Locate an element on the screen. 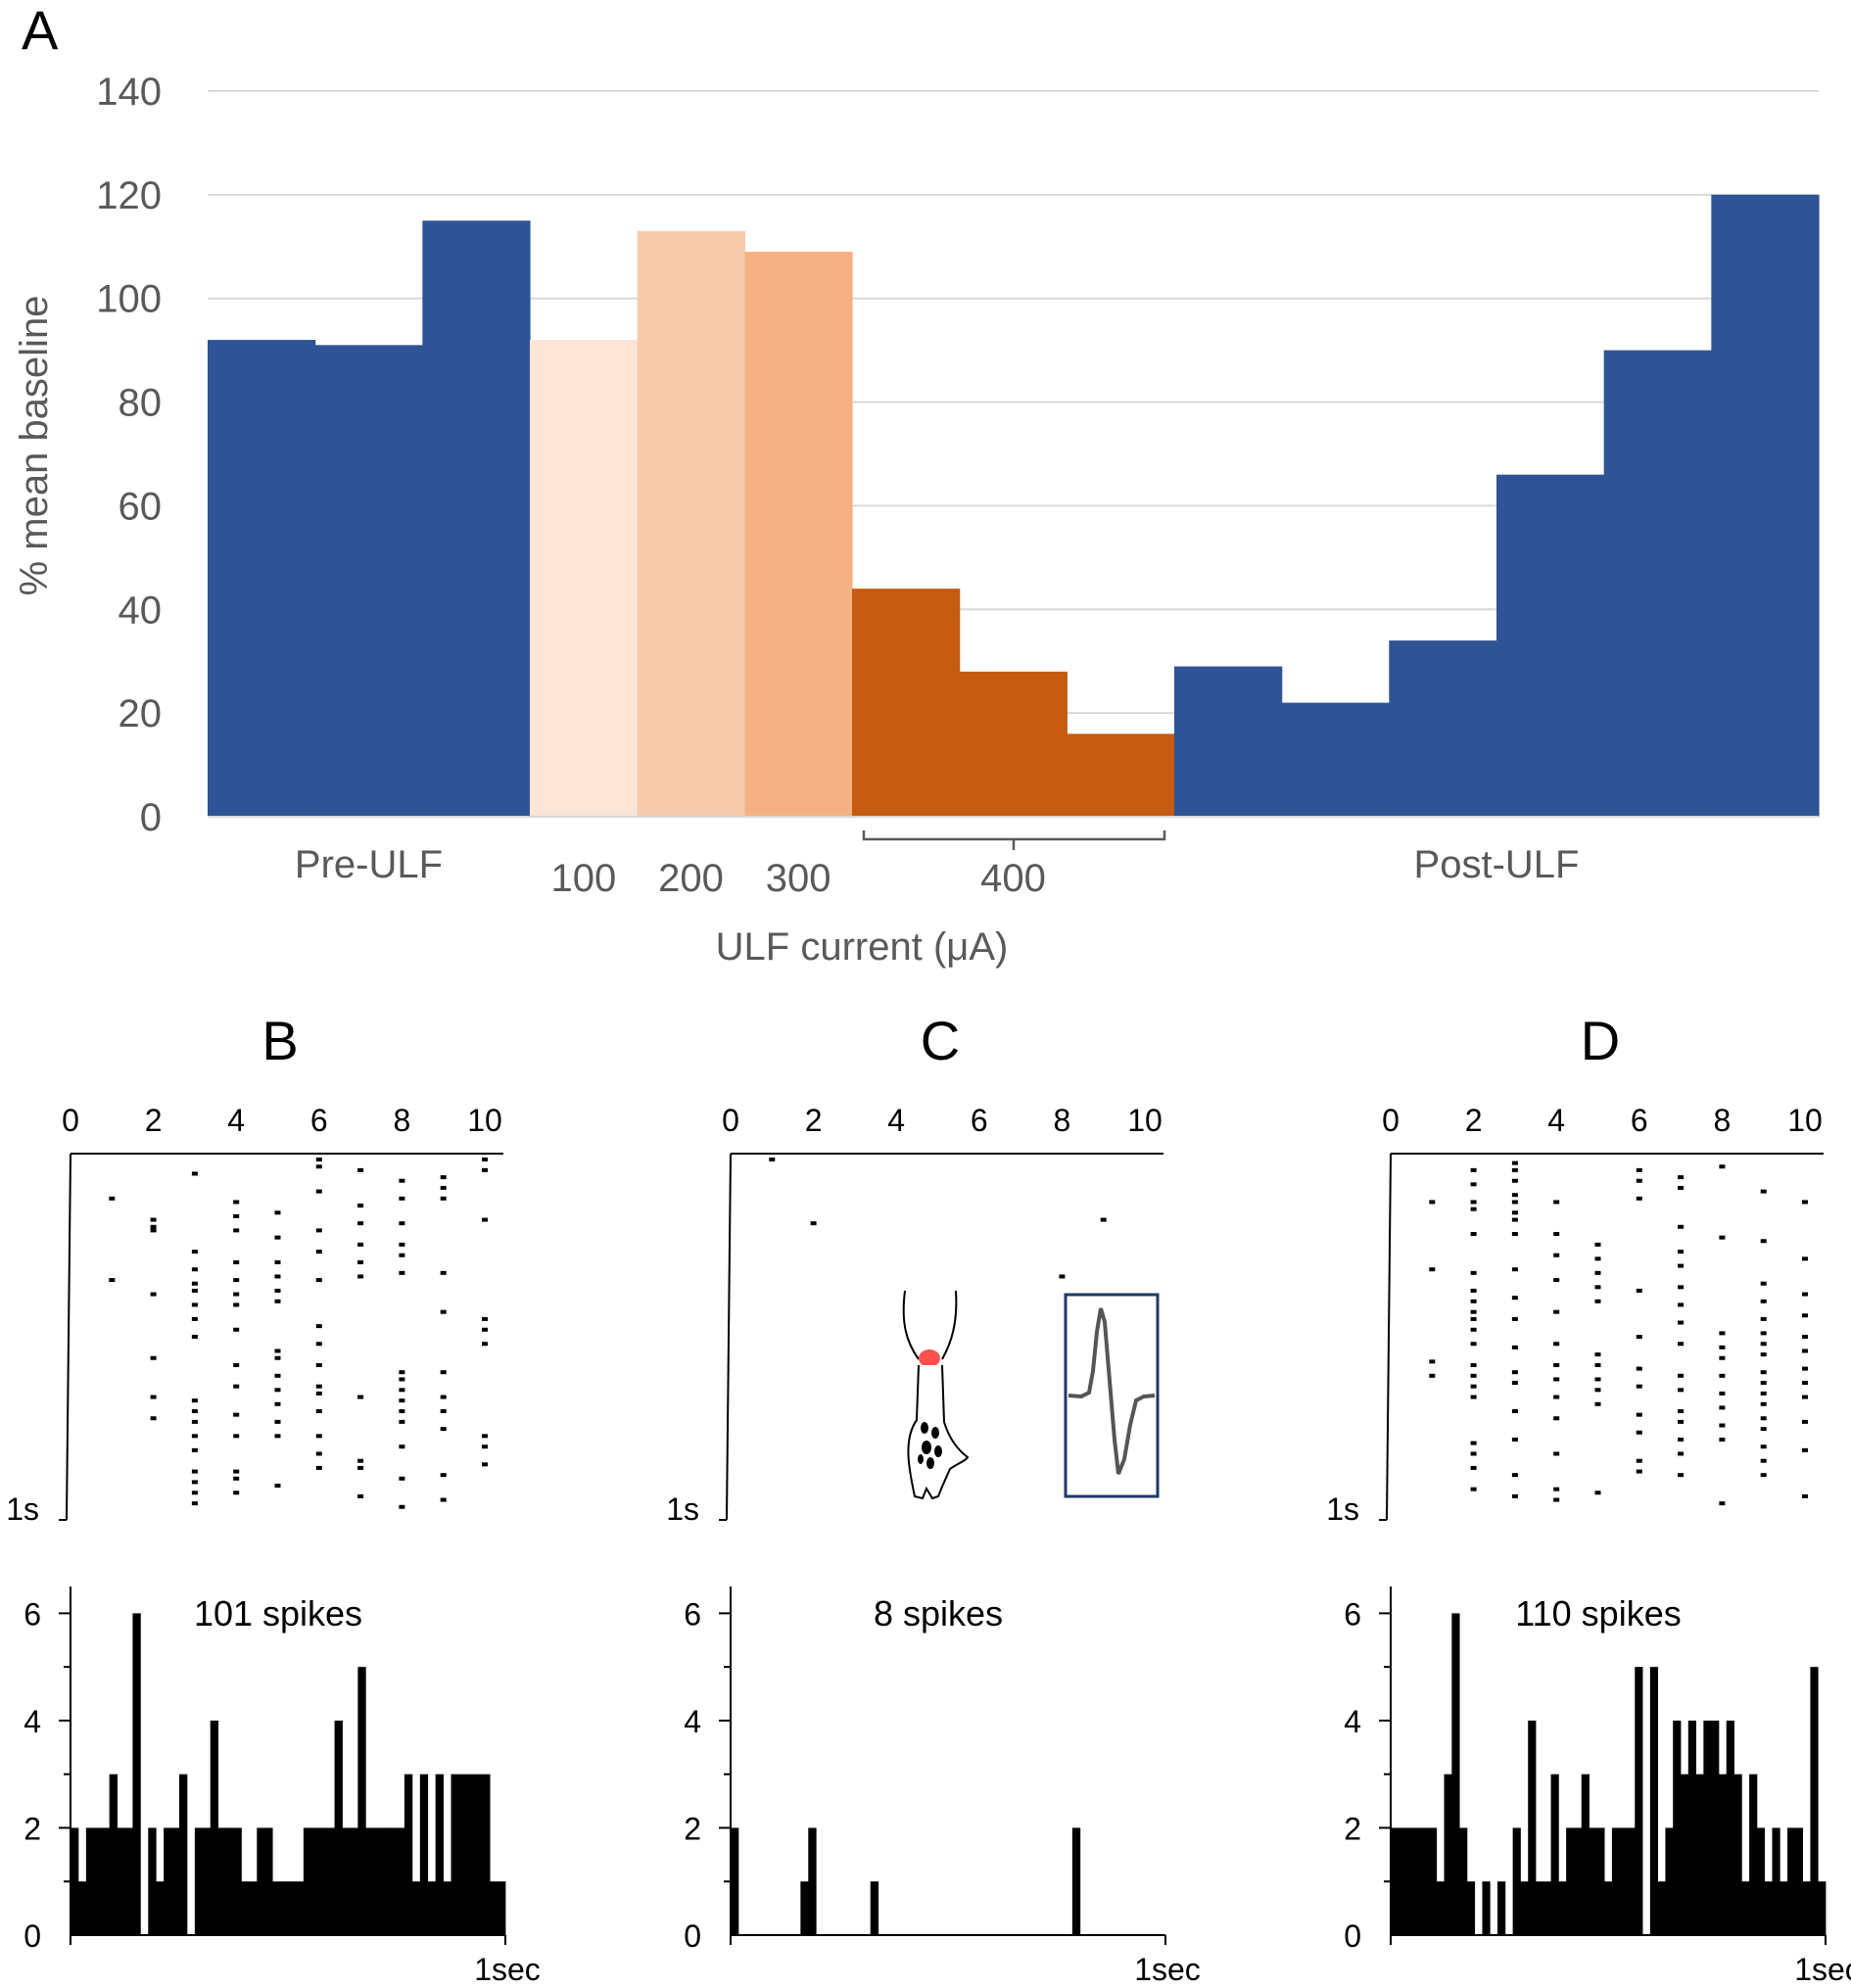  spike-count-label: 101 spikes is located at coordinates (278, 1613).